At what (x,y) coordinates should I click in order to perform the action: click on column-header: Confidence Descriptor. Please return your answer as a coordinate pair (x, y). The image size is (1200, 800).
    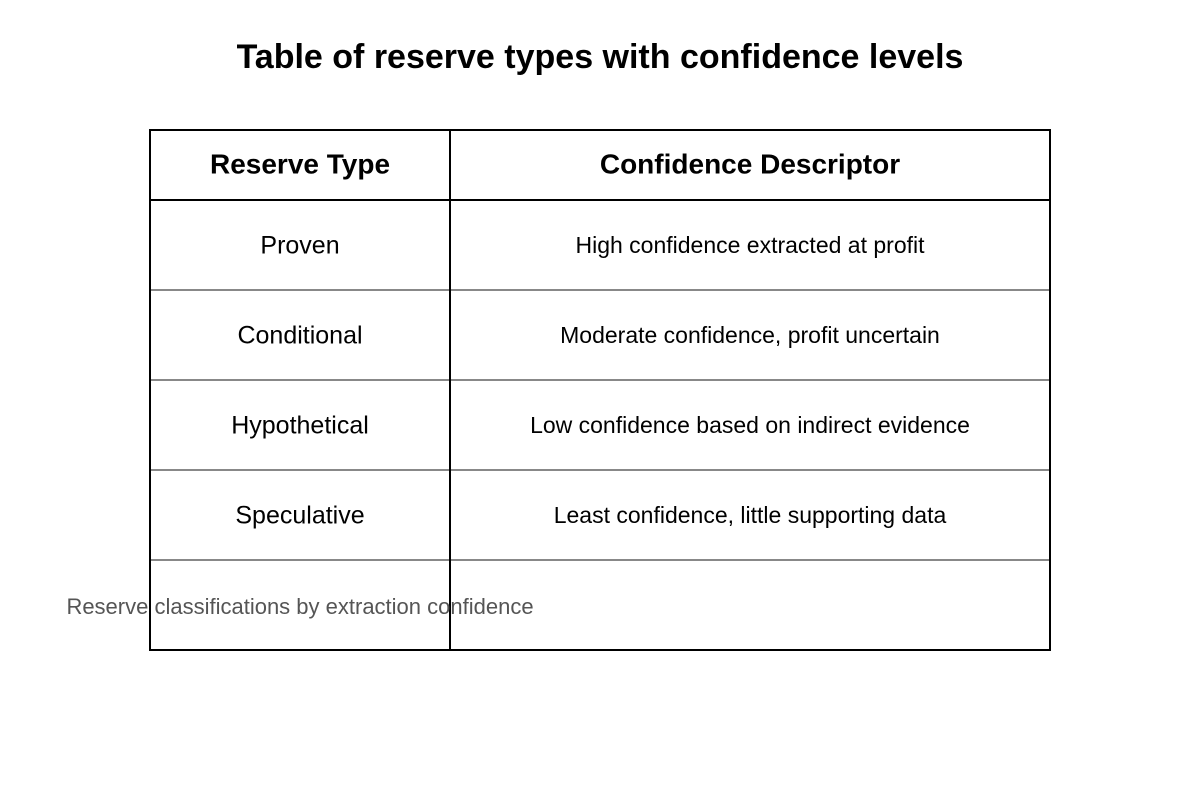
    Looking at the image, I should click on (750, 163).